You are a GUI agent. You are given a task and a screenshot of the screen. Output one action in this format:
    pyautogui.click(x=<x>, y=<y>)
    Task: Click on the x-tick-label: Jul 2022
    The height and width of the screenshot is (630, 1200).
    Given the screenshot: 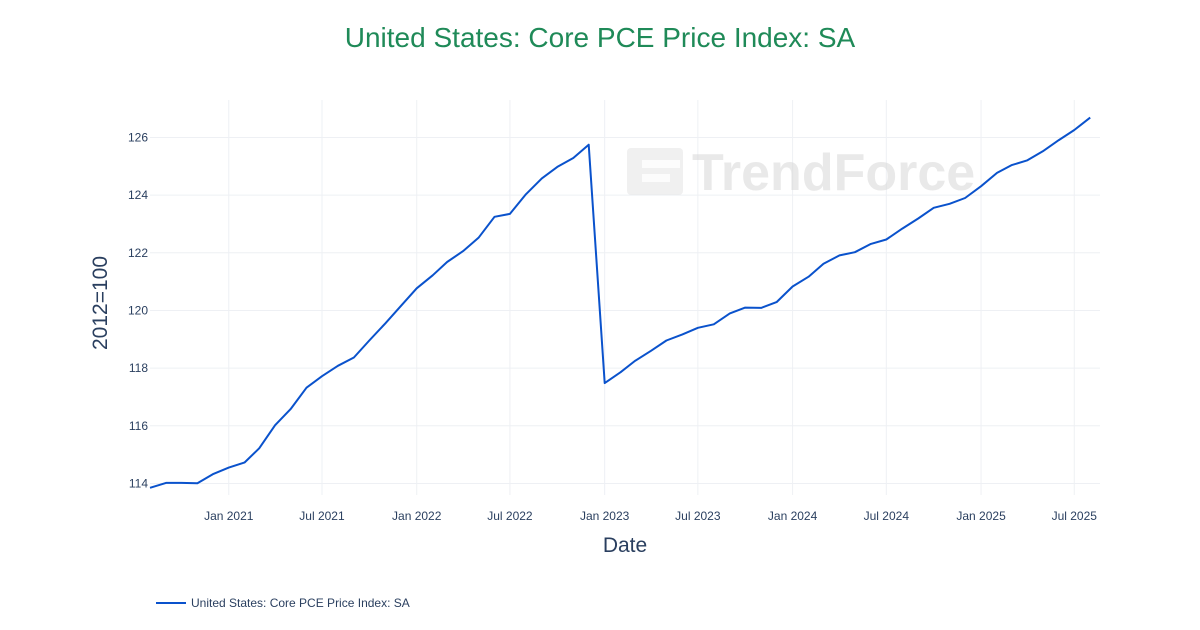 What is the action you would take?
    pyautogui.click(x=510, y=516)
    